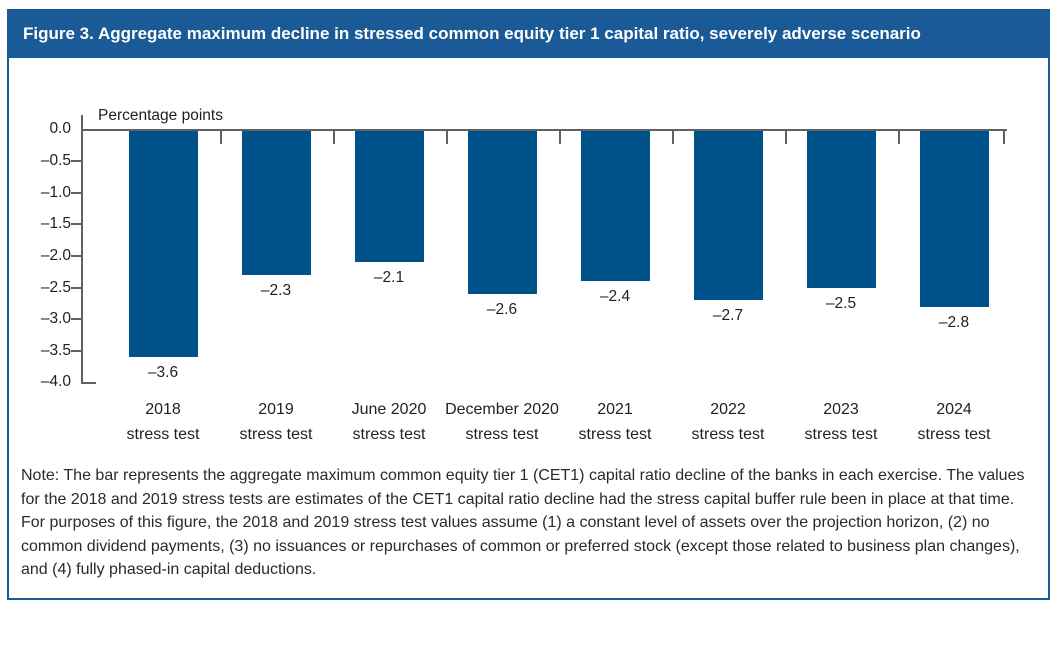 This screenshot has height=651, width=1052. What do you see at coordinates (55, 319) in the screenshot?
I see `y-tick-label: –3.0` at bounding box center [55, 319].